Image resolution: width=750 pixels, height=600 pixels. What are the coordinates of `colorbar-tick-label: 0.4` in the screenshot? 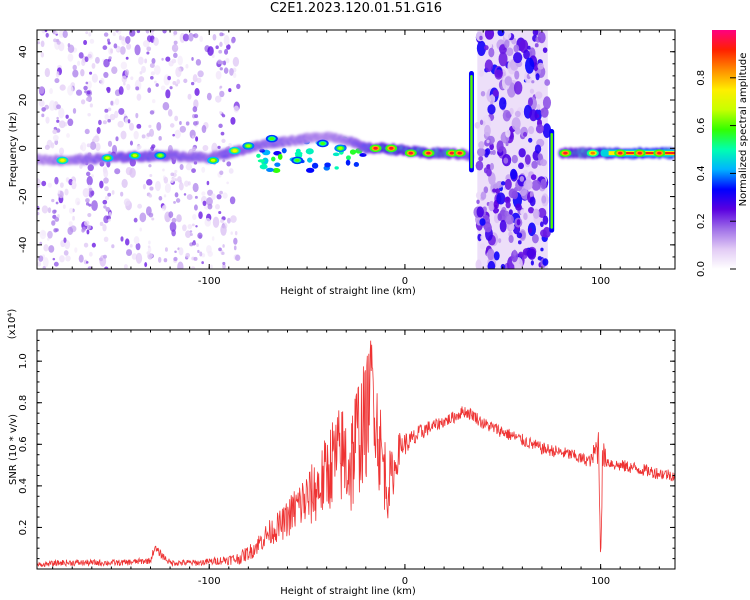 It's located at (701, 173).